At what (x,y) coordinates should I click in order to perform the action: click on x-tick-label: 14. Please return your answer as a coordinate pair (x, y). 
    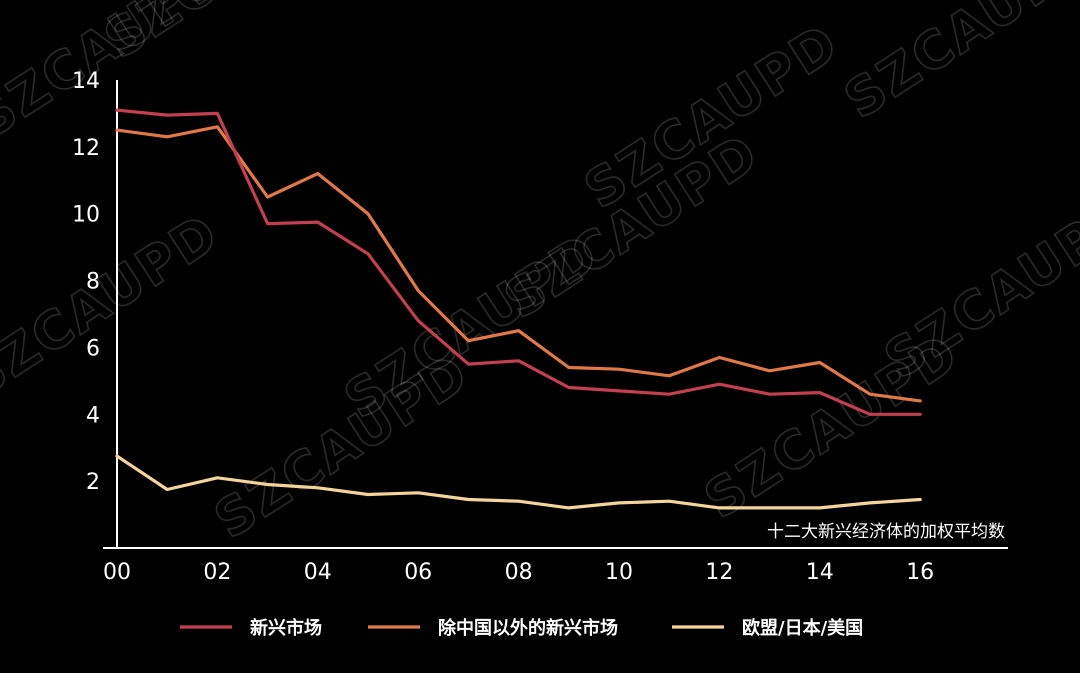
    Looking at the image, I should click on (820, 572).